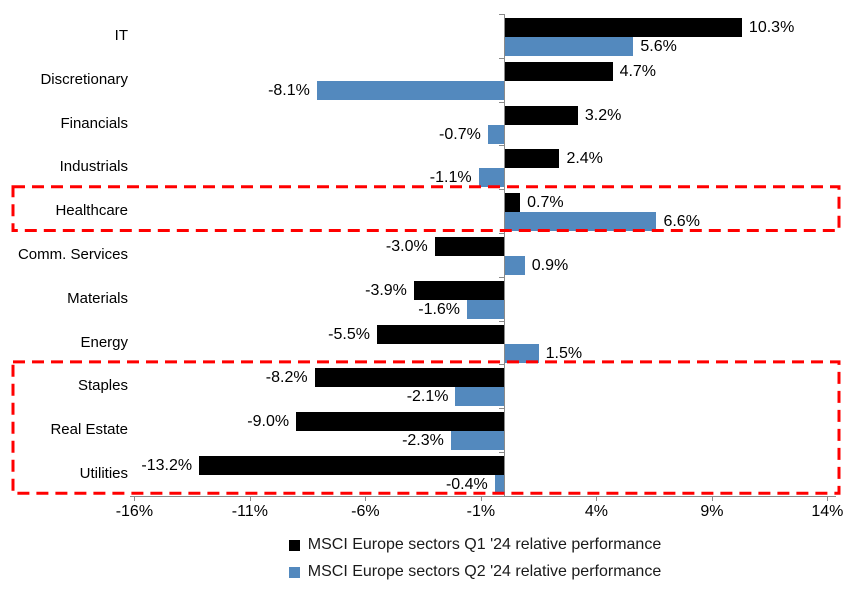 Image resolution: width=852 pixels, height=601 pixels. What do you see at coordinates (409, 378) in the screenshot?
I see `bar-series1-staples` at bounding box center [409, 378].